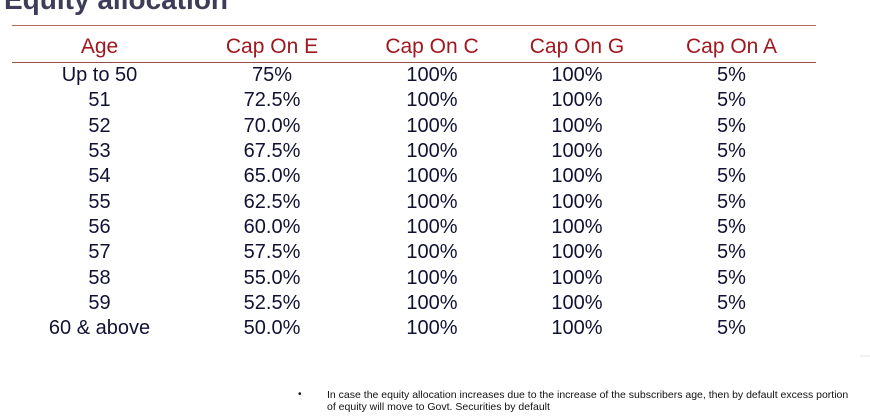  Describe the element at coordinates (731, 46) in the screenshot. I see `column-header-cap-on-a: Cap On A` at that location.